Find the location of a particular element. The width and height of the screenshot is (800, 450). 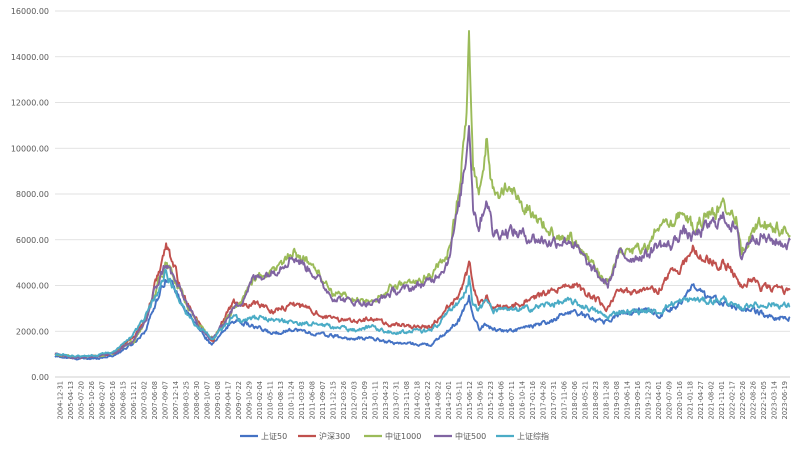

legend: 上证50 沪深300 中证1000 中证500 上证综指 is located at coordinates (394, 436).